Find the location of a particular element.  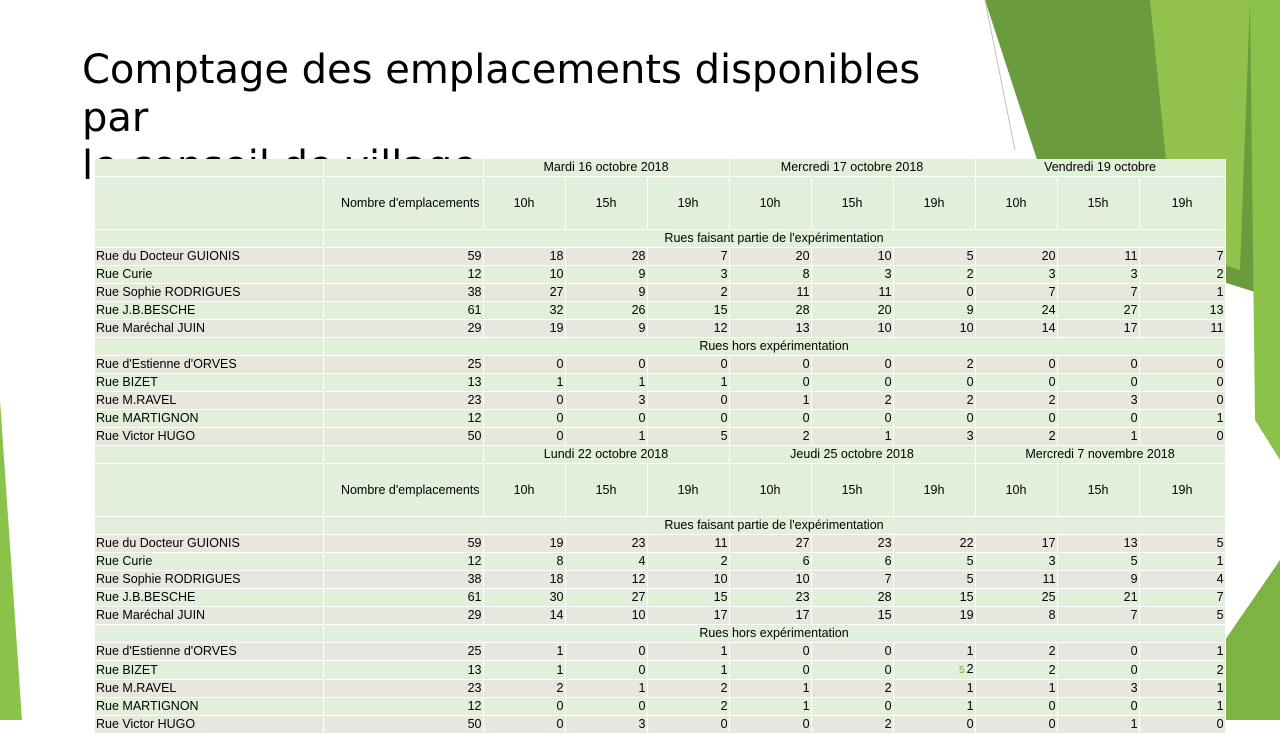

table-row: Rue Curie 12 8 4 2 6 6 5 3 5 1 is located at coordinates (660, 561).